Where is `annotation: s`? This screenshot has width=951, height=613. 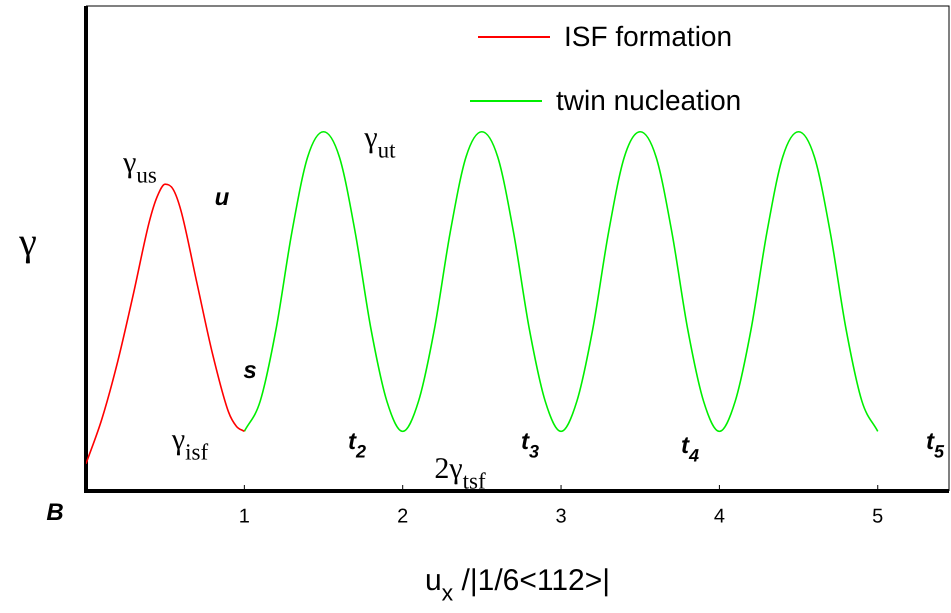
annotation: s is located at coordinates (250, 370).